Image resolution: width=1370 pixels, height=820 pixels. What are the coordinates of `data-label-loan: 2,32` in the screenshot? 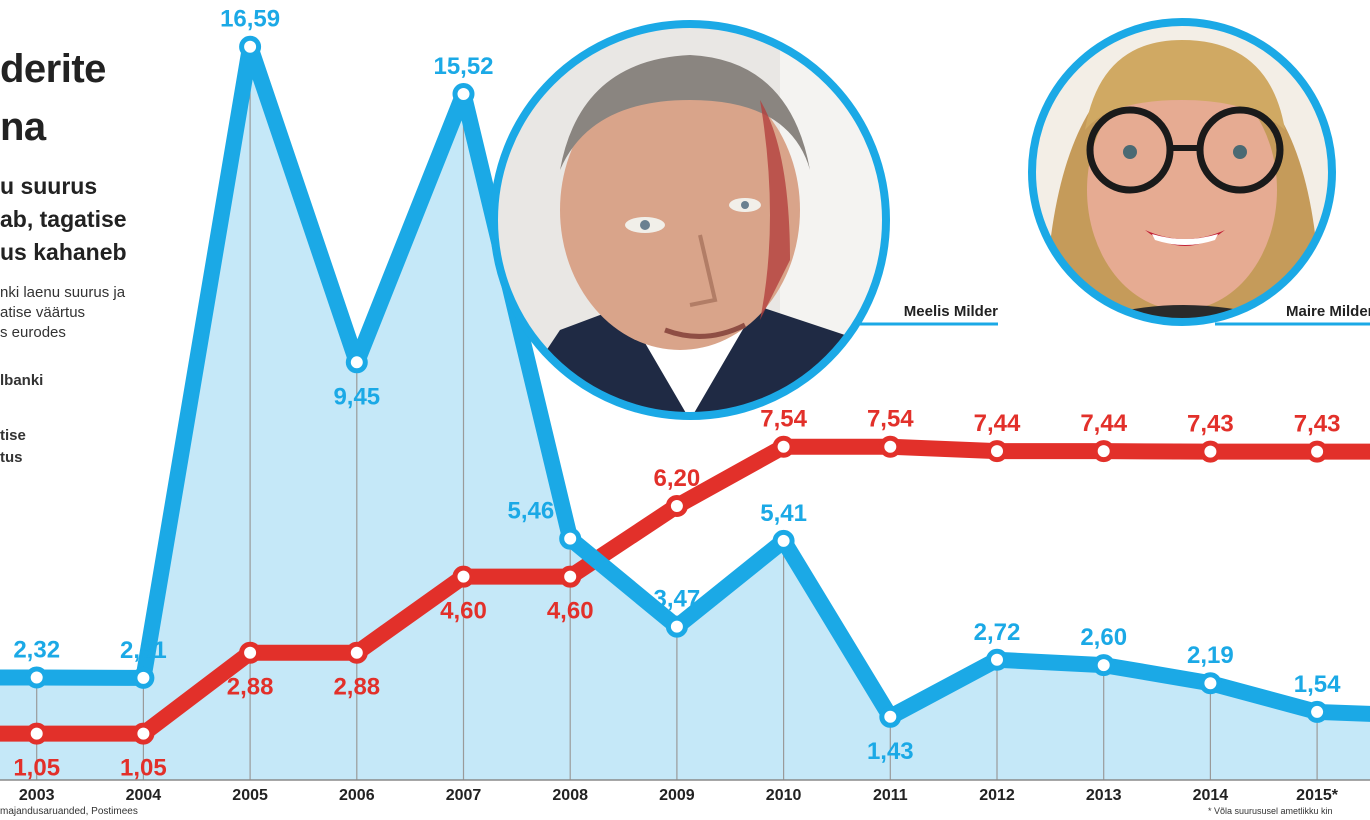 It's located at (36, 649).